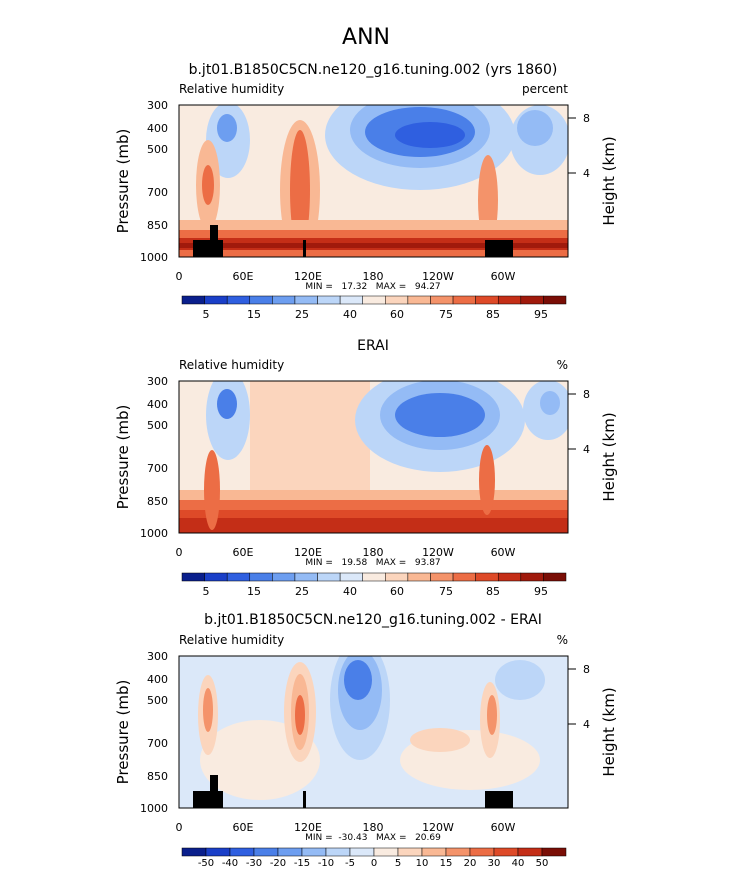 This screenshot has height=872, width=733. Describe the element at coordinates (278, 863) in the screenshot. I see `colorbar-label: -20` at that location.